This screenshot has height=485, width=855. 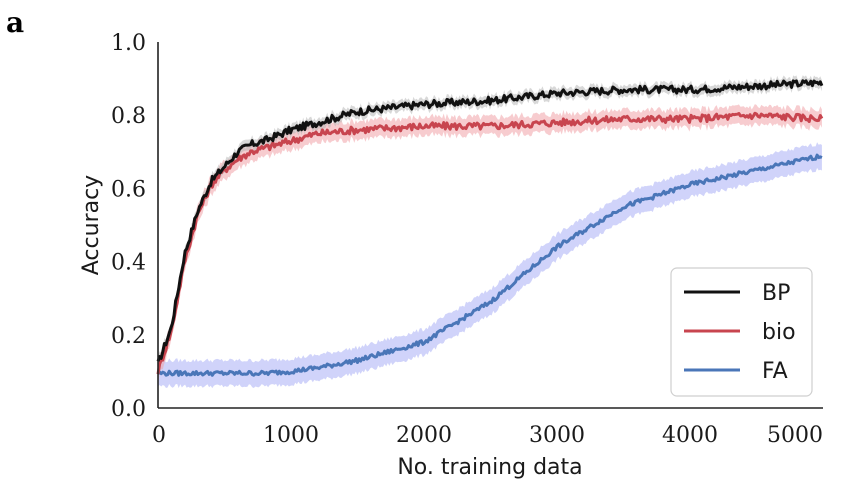 I want to click on panel-label: a, so click(x=15, y=22).